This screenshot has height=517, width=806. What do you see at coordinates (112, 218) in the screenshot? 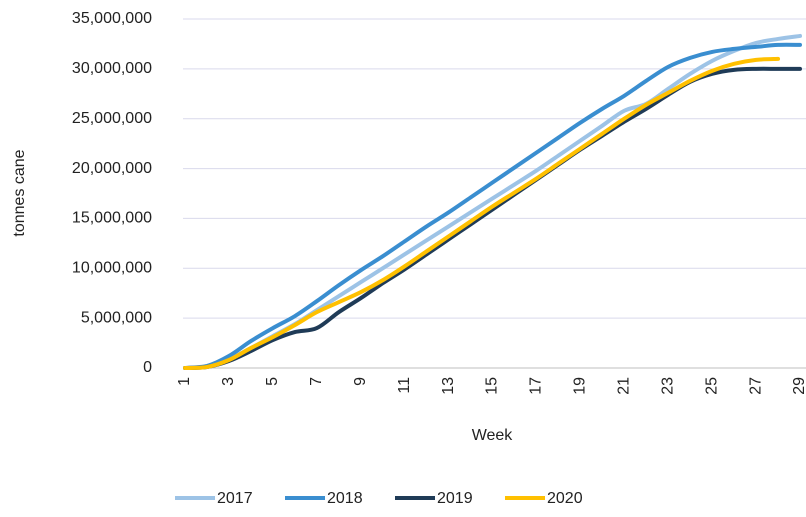
I see `y-tick-label: 15,000,000` at bounding box center [112, 218].